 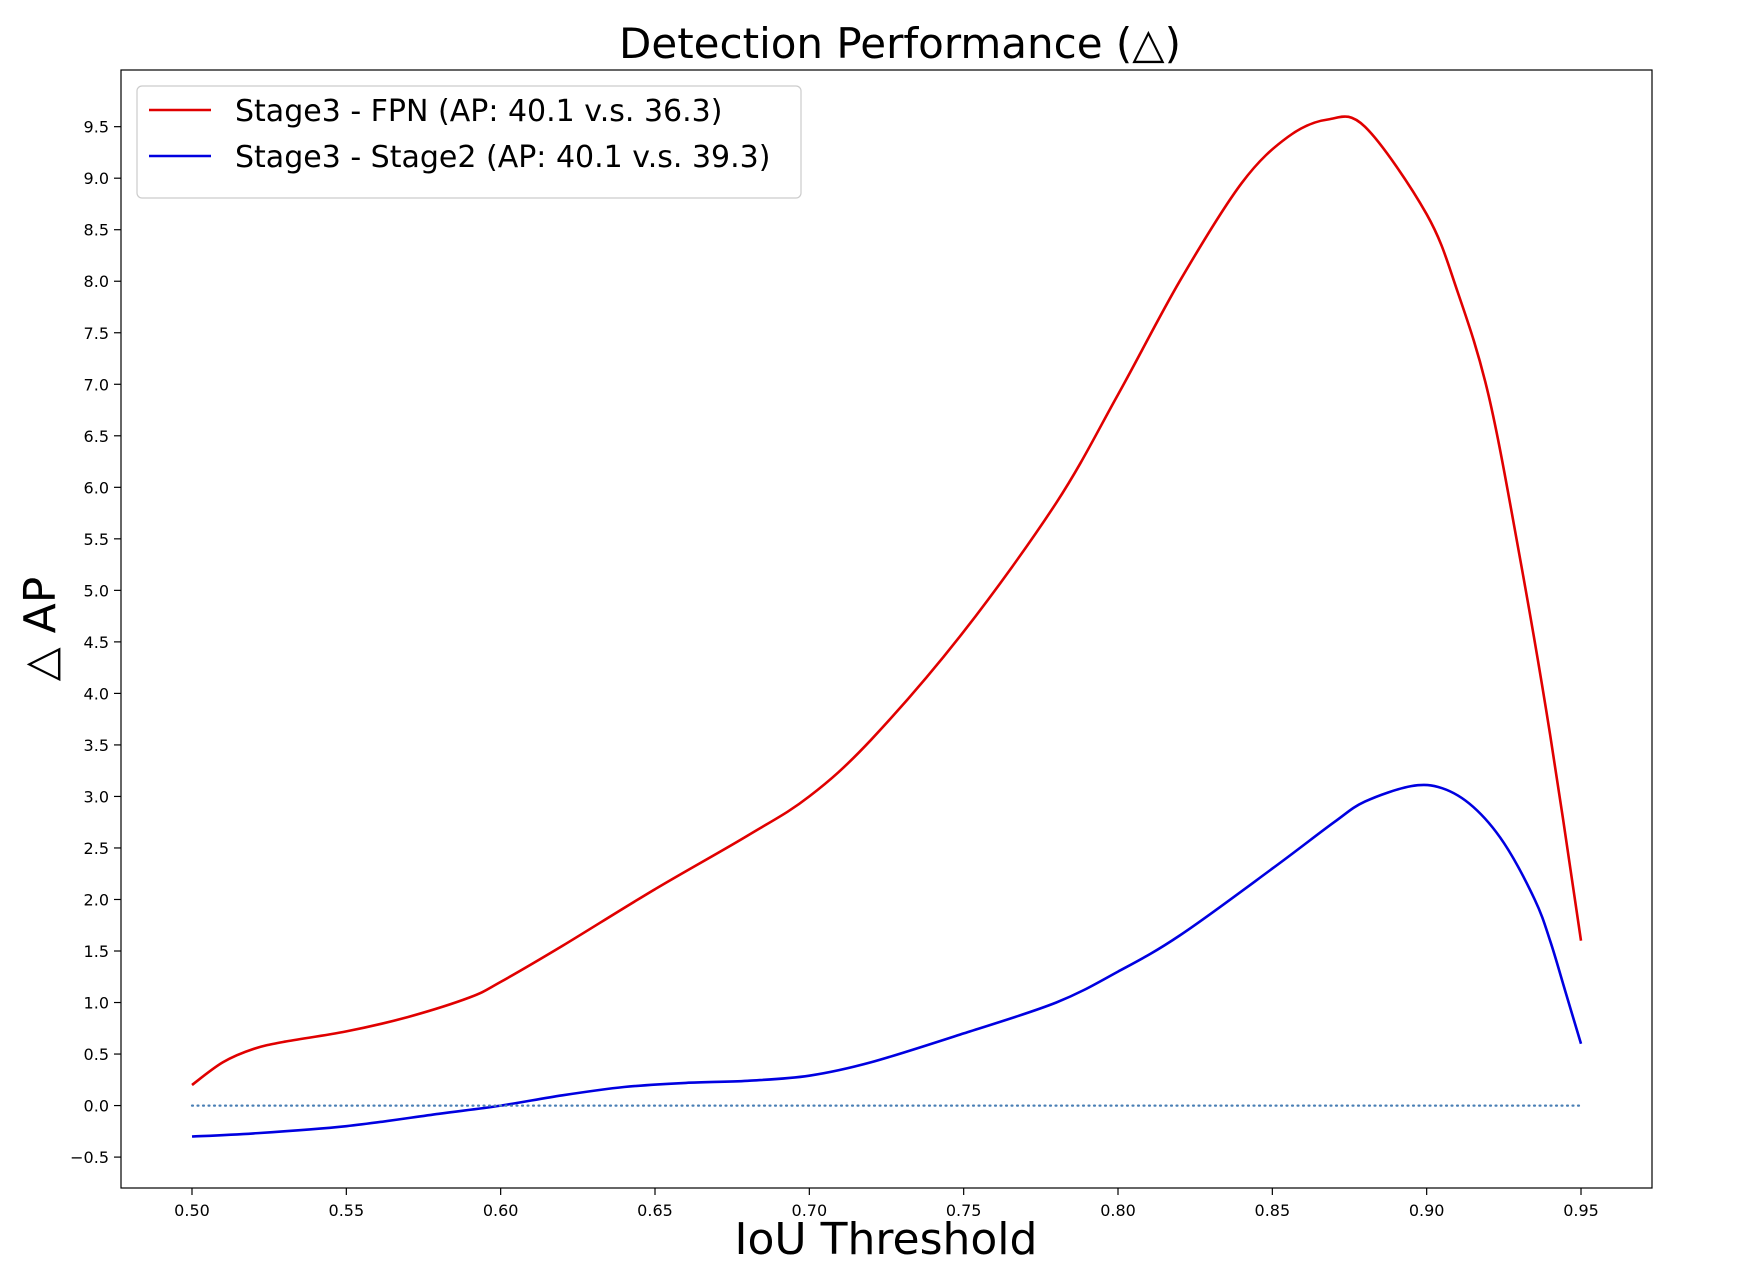 I want to click on y-tick-label: 5.0, so click(x=96, y=590).